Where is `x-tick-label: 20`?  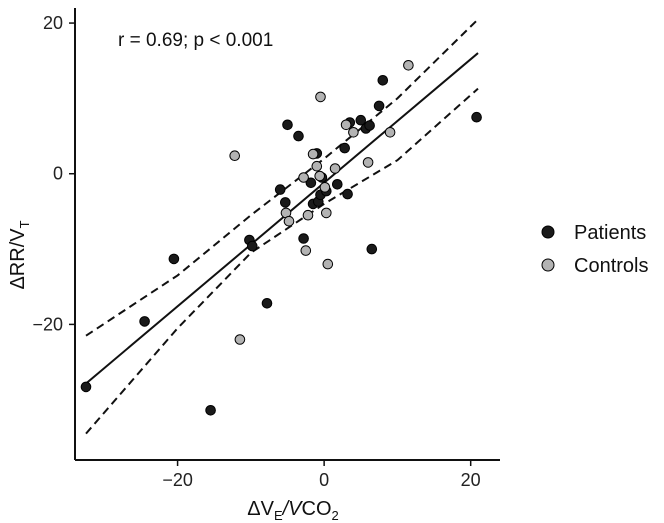
x-tick-label: 20 is located at coordinates (471, 480).